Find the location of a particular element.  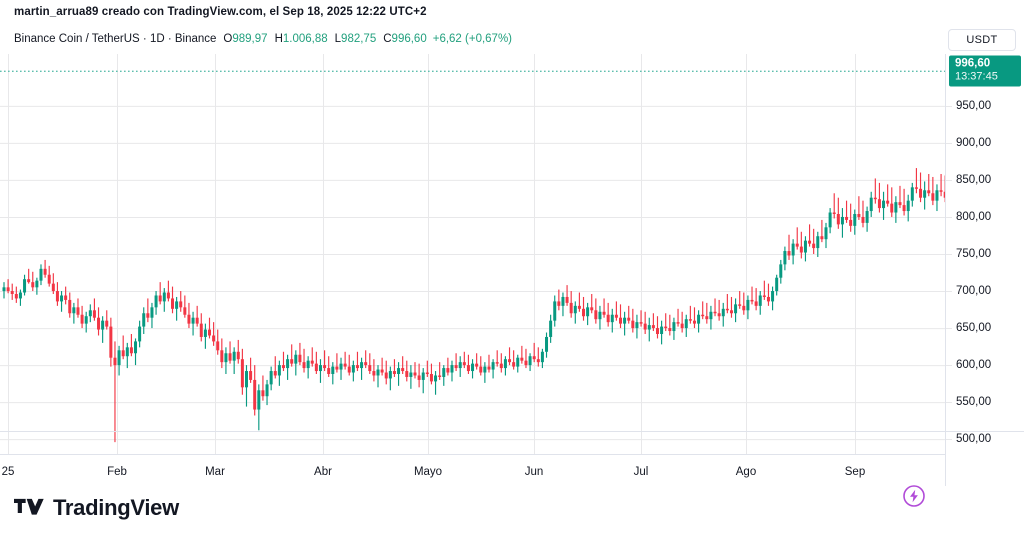

price-tick-label: 500,00 is located at coordinates (974, 439).